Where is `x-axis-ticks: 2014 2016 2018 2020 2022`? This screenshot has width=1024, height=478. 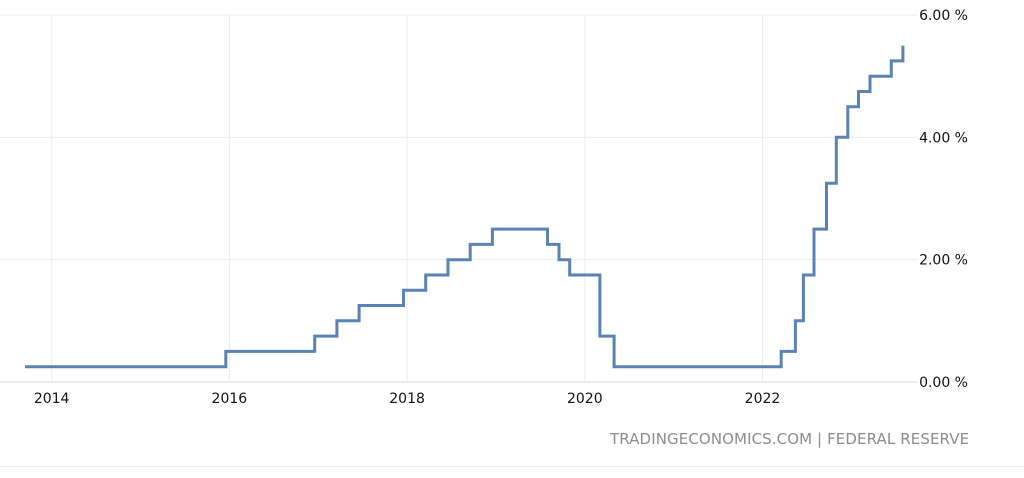
x-axis-ticks: 2014 2016 2018 2020 2022 is located at coordinates (407, 399).